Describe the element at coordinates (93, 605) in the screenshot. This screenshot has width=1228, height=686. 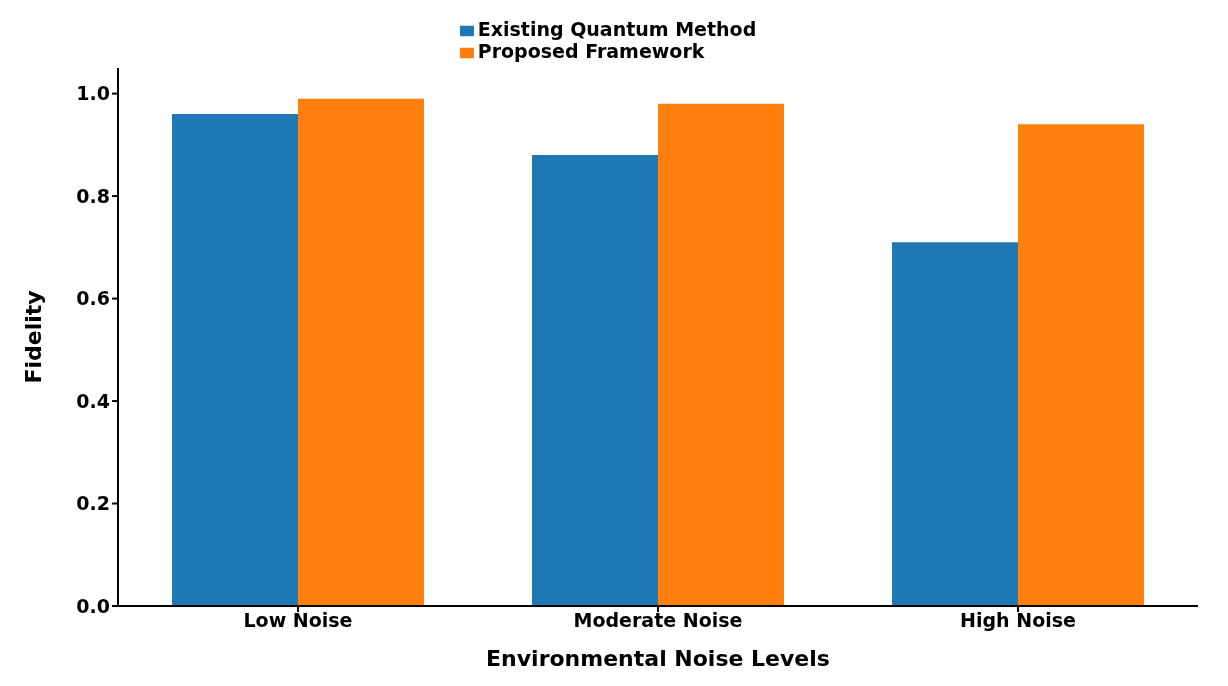
I see `y-tick-label: 0.0` at that location.